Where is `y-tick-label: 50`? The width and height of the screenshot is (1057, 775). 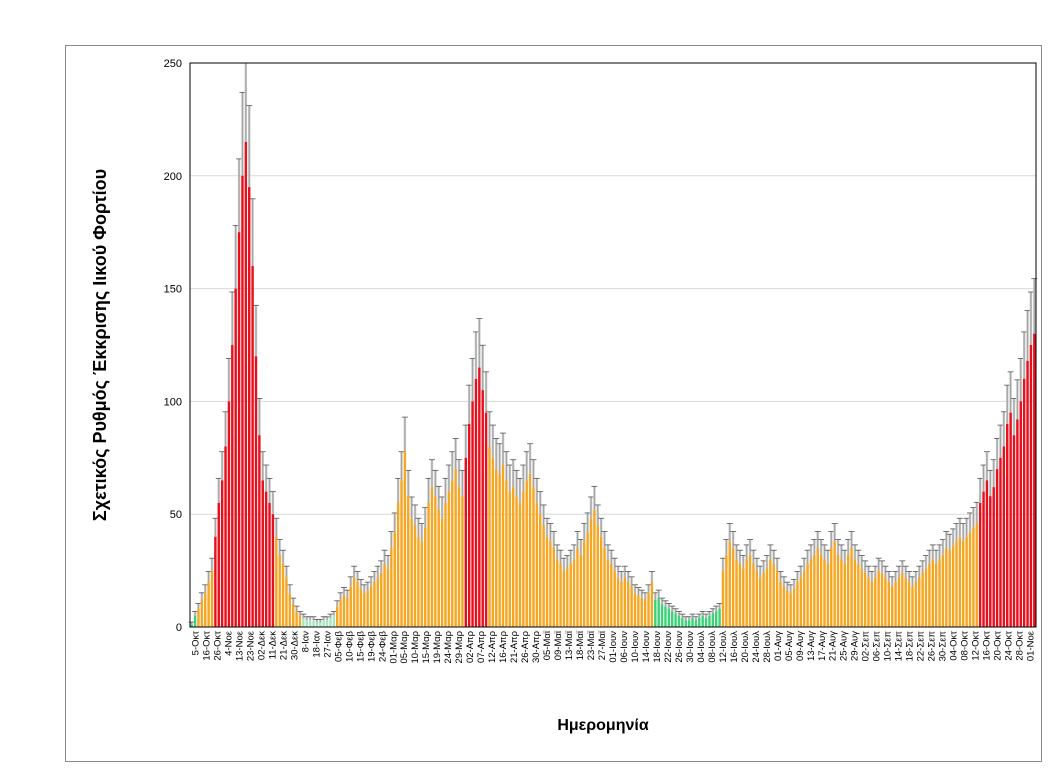 y-tick-label: 50 is located at coordinates (176, 515).